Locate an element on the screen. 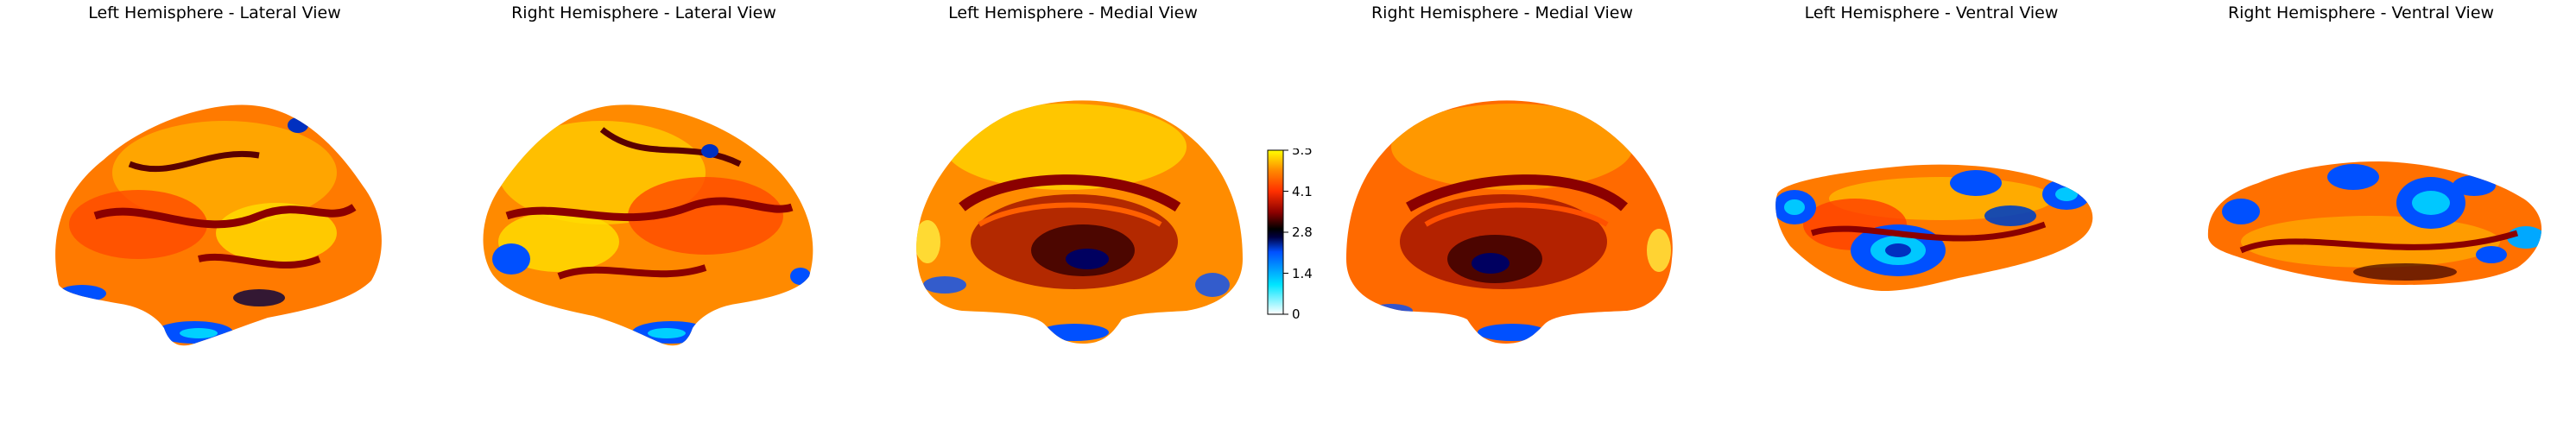  colorbar-tick-label: 4.1 is located at coordinates (1302, 191).